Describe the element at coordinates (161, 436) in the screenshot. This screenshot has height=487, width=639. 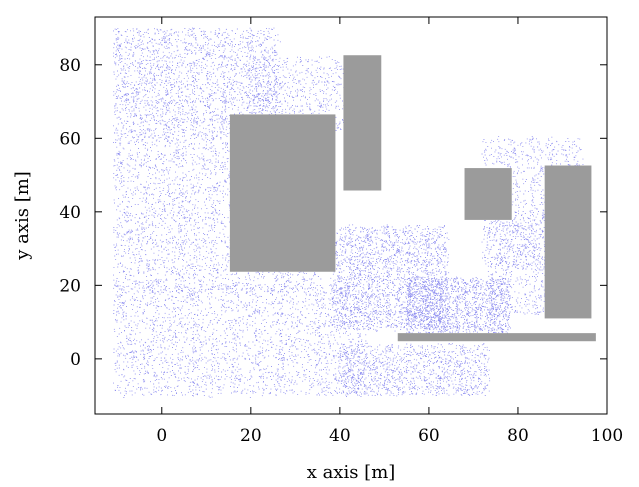
I see `x-tick-label: 0` at that location.